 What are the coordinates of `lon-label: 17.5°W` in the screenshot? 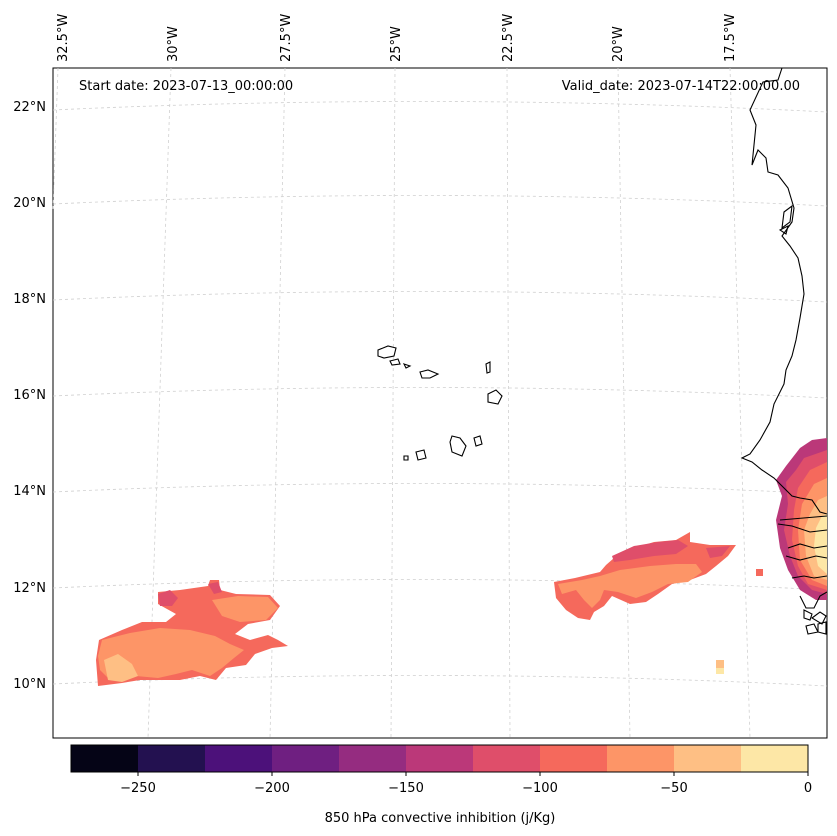 It's located at (730, 38).